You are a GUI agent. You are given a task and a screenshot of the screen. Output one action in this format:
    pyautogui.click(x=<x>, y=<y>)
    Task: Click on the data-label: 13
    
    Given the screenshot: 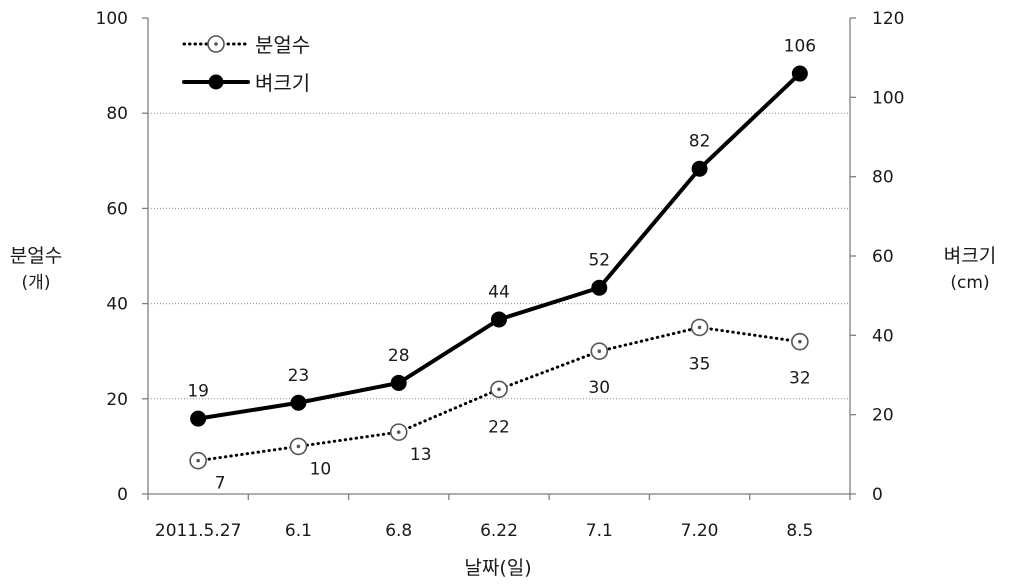 What is the action you would take?
    pyautogui.click(x=421, y=455)
    